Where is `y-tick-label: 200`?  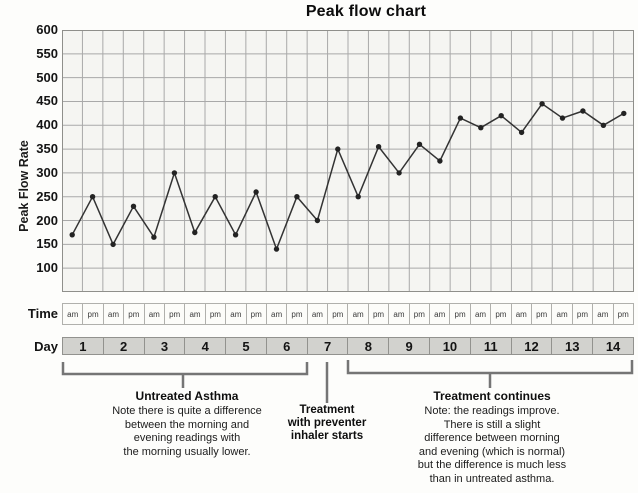 y-tick-label: 200 is located at coordinates (47, 220).